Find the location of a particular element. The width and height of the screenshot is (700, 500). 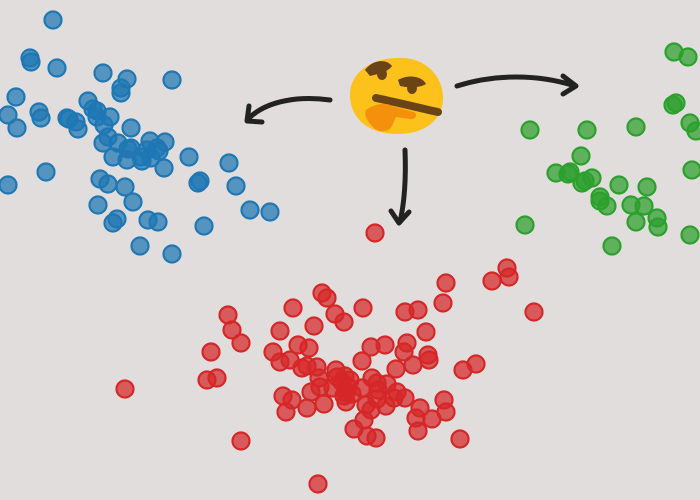

curved-arrow-right-icon is located at coordinates (516, 85).